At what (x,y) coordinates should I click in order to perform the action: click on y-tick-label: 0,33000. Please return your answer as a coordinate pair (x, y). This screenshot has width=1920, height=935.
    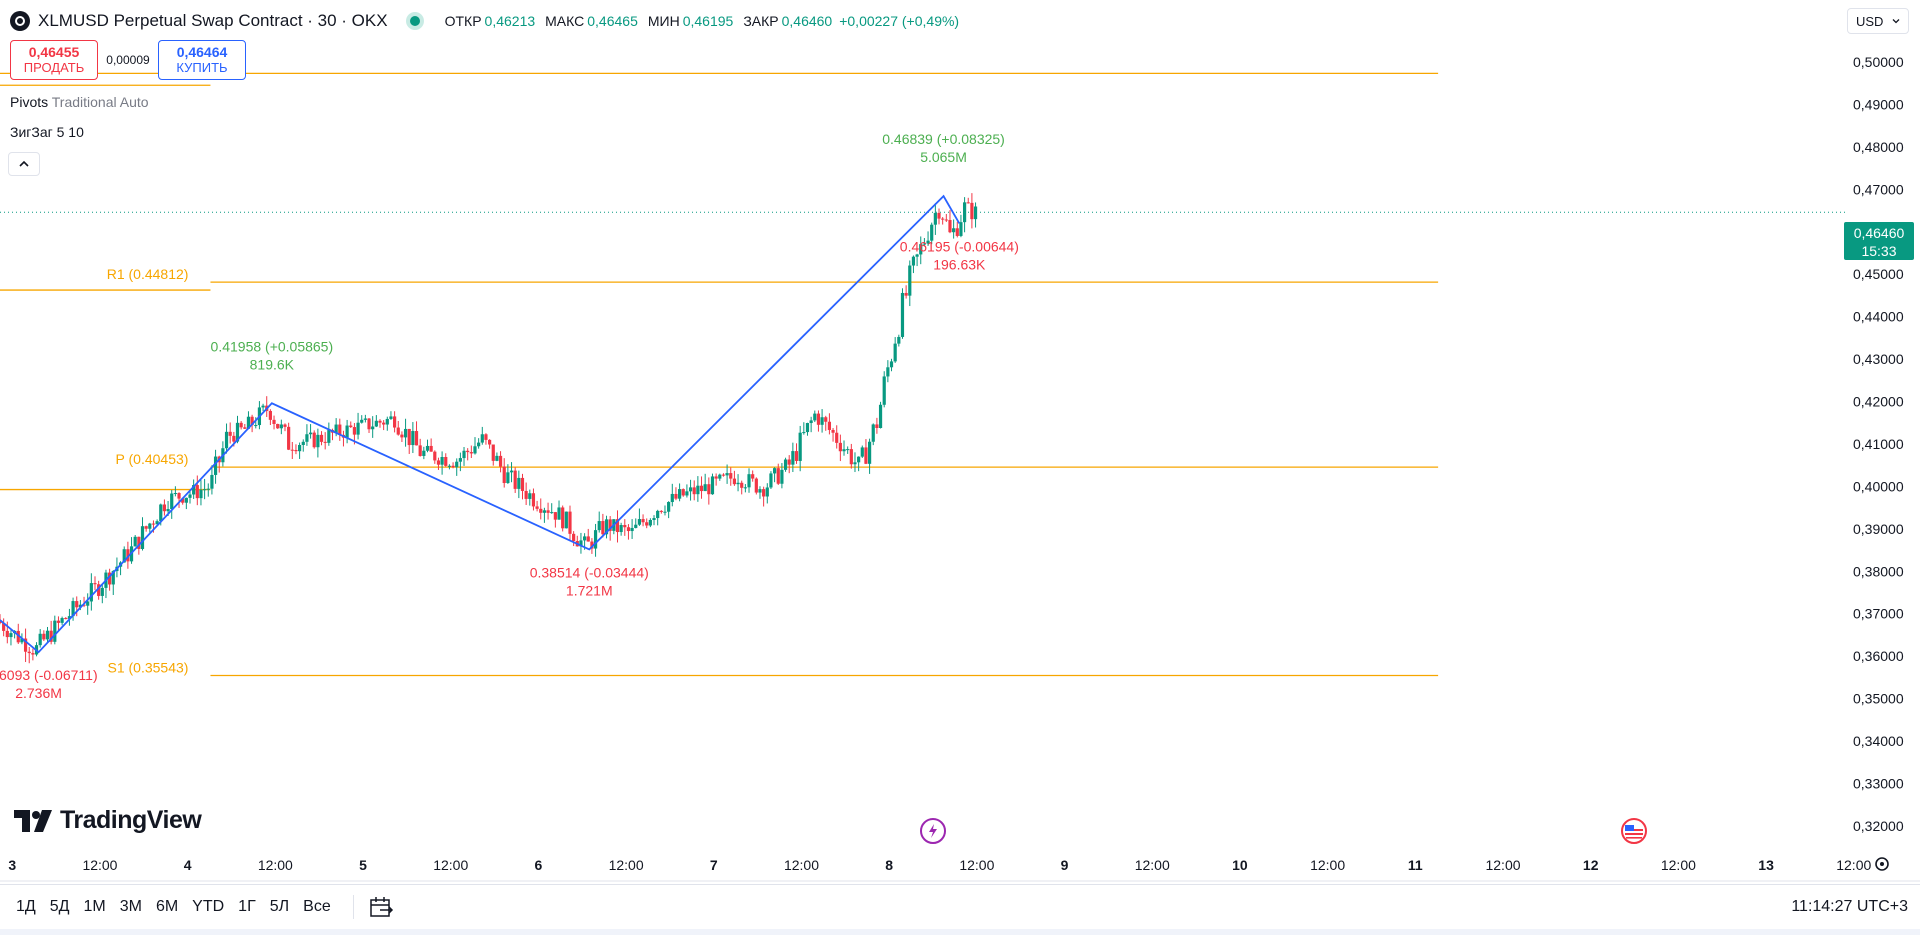
    Looking at the image, I should click on (1878, 783).